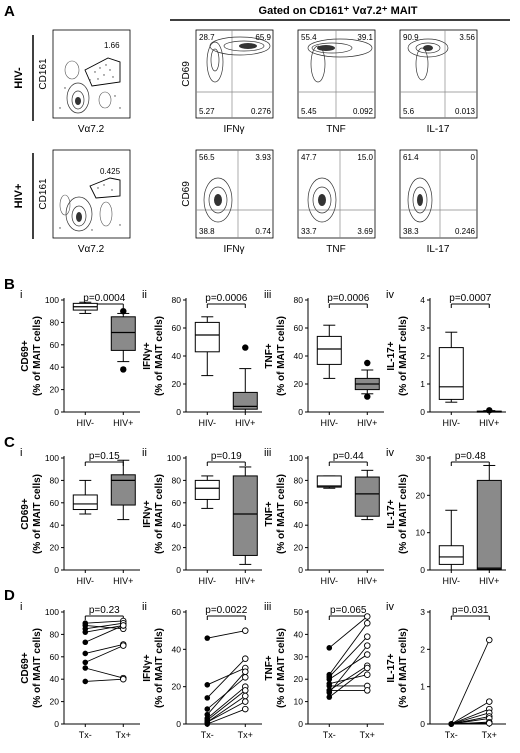  Describe the element at coordinates (489, 735) in the screenshot. I see `x-tick-label: Tx+` at that location.